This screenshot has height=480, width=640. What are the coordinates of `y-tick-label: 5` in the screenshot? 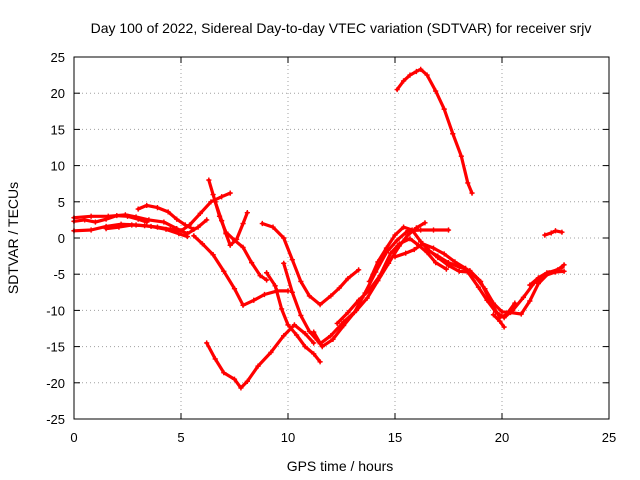 It's located at (61, 202).